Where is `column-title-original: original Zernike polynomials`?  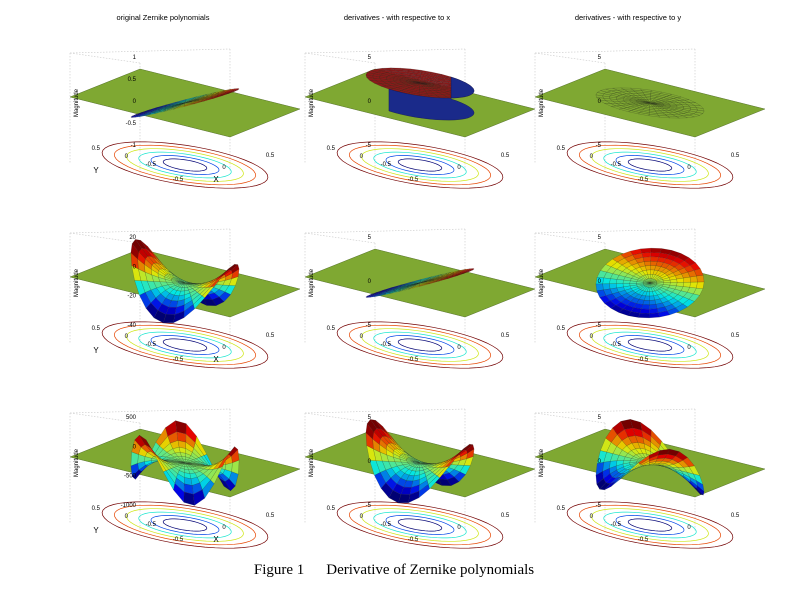
column-title-original: original Zernike polynomials is located at coordinates (163, 17).